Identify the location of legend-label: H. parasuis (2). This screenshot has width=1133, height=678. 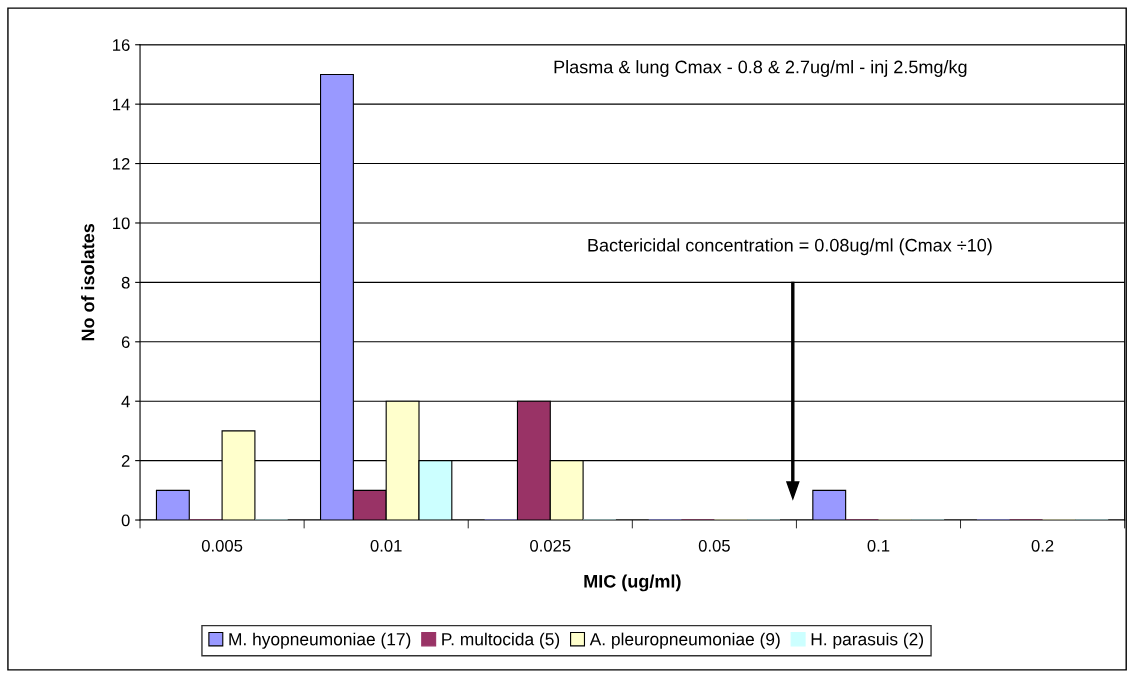
(867, 640).